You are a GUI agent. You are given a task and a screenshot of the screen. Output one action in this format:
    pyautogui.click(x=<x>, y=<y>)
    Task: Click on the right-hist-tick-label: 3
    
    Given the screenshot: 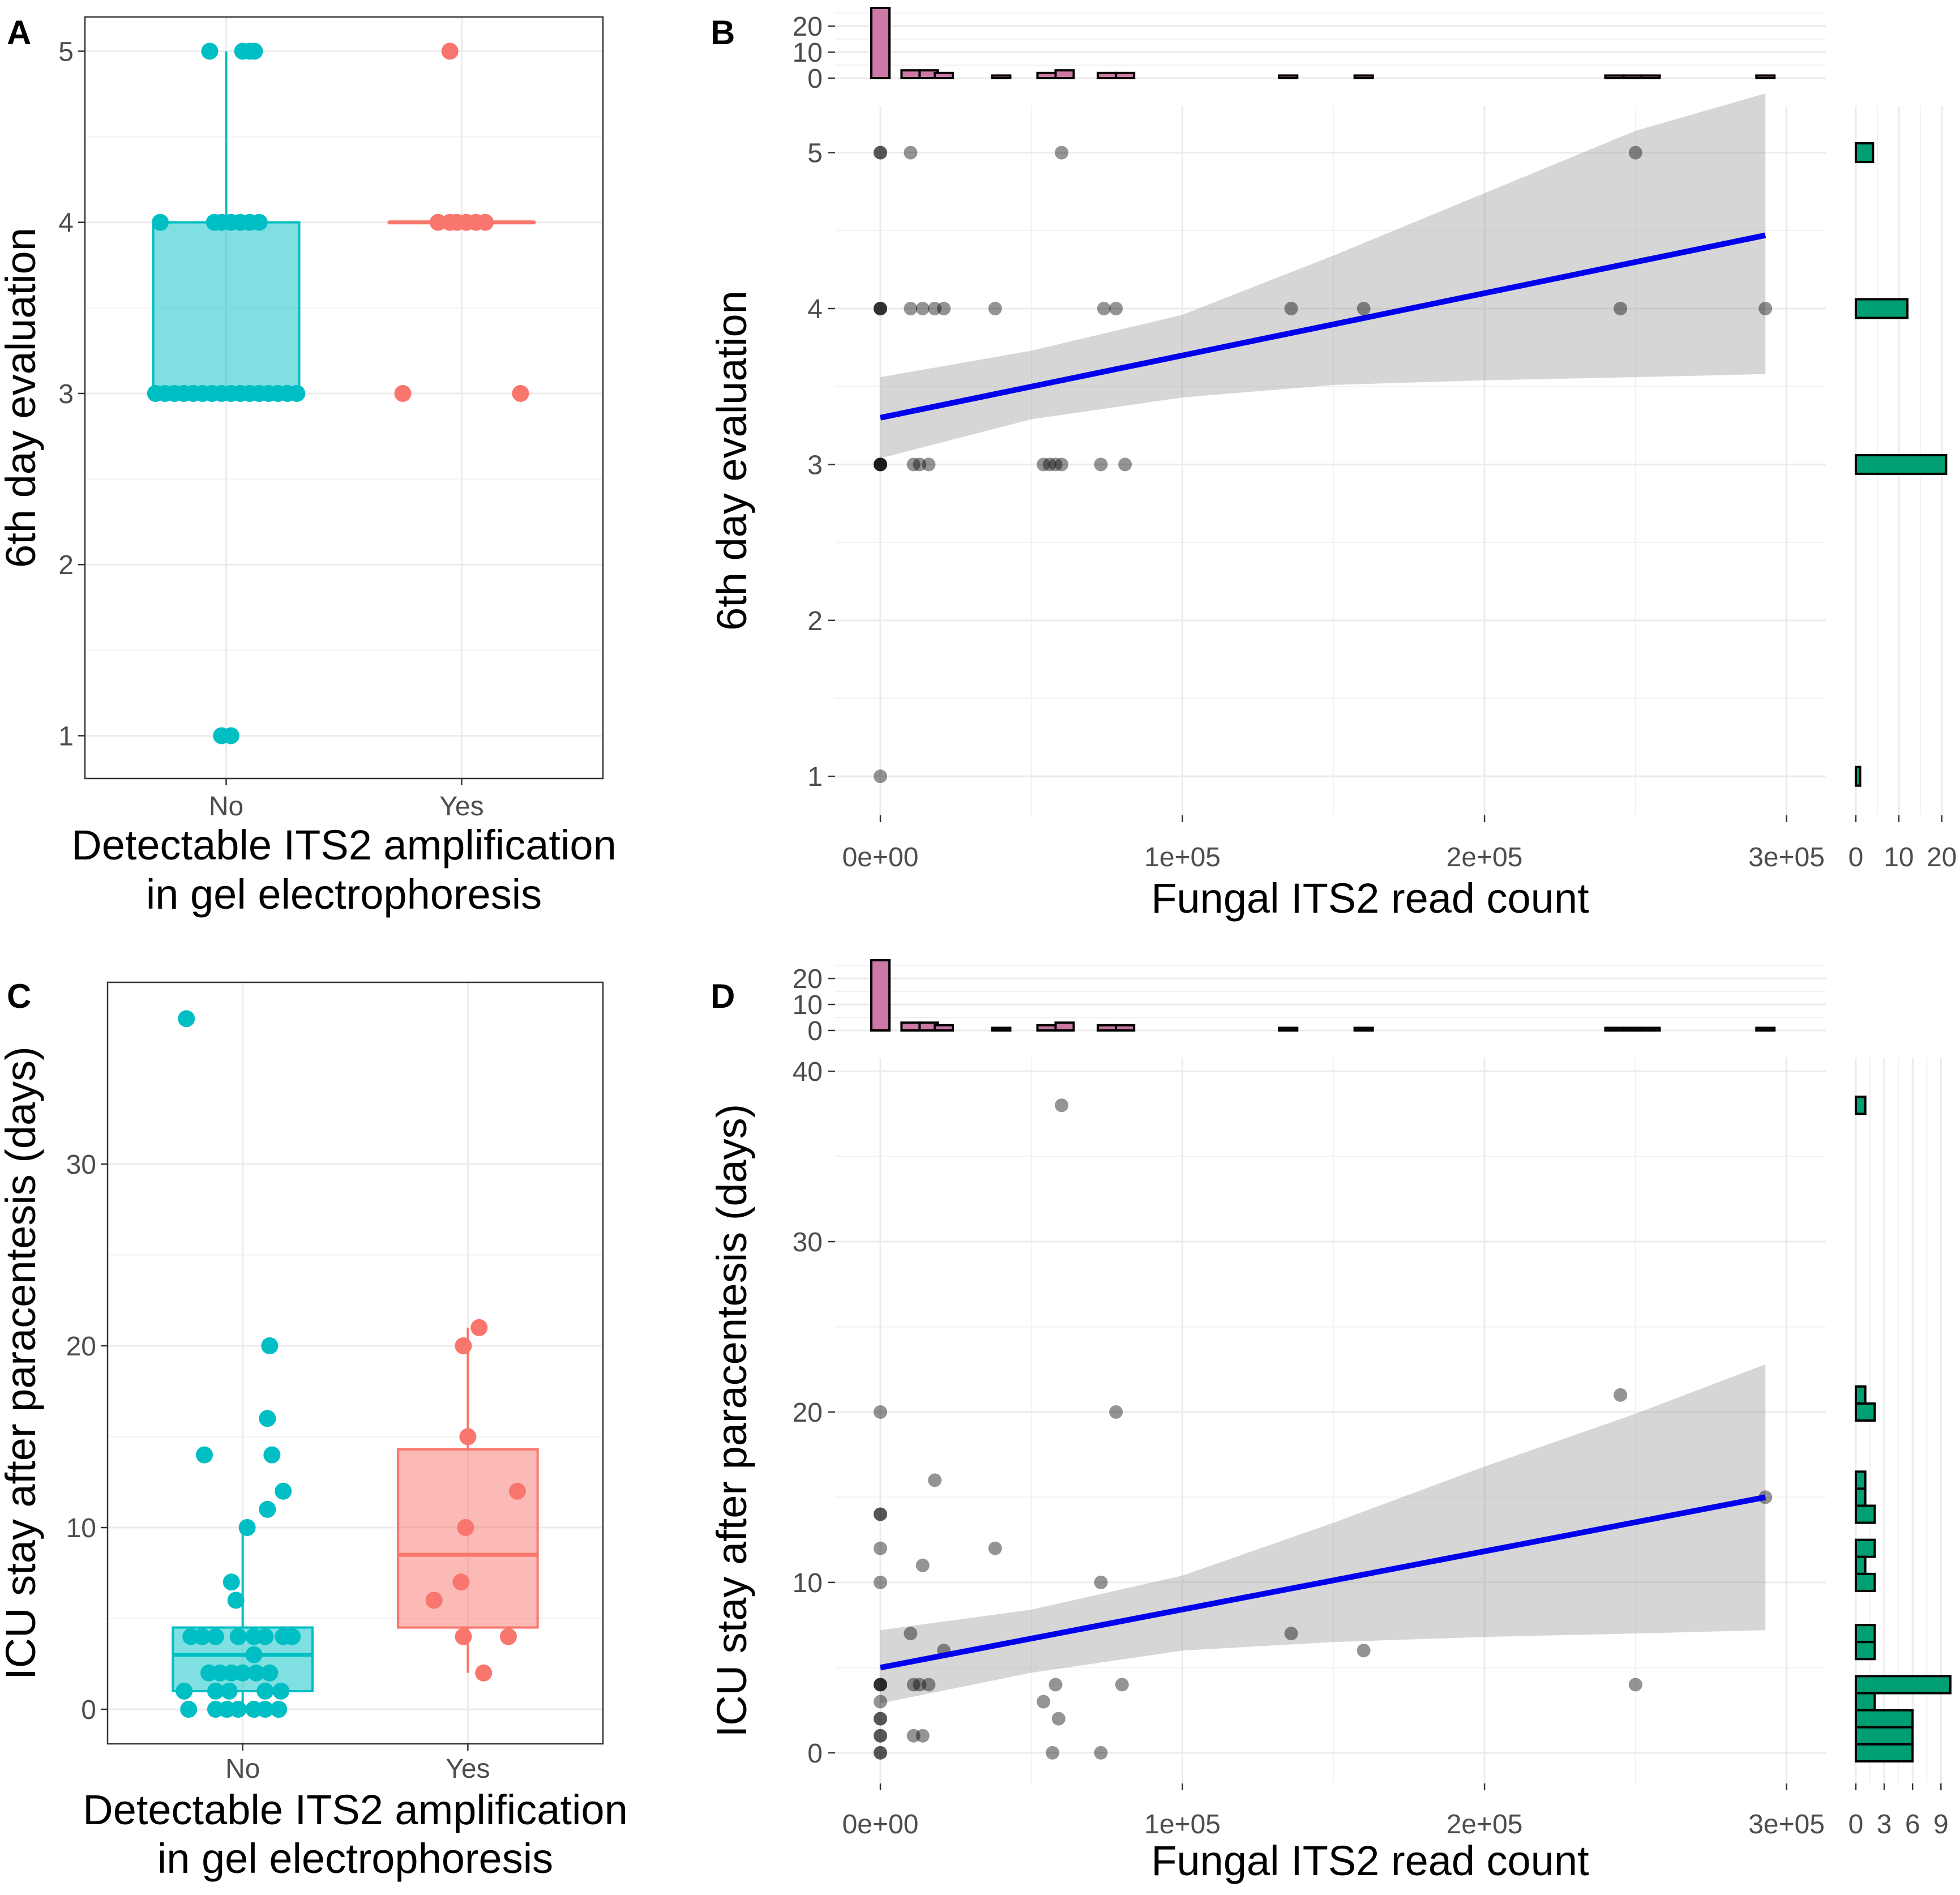 What is the action you would take?
    pyautogui.click(x=1885, y=1825)
    